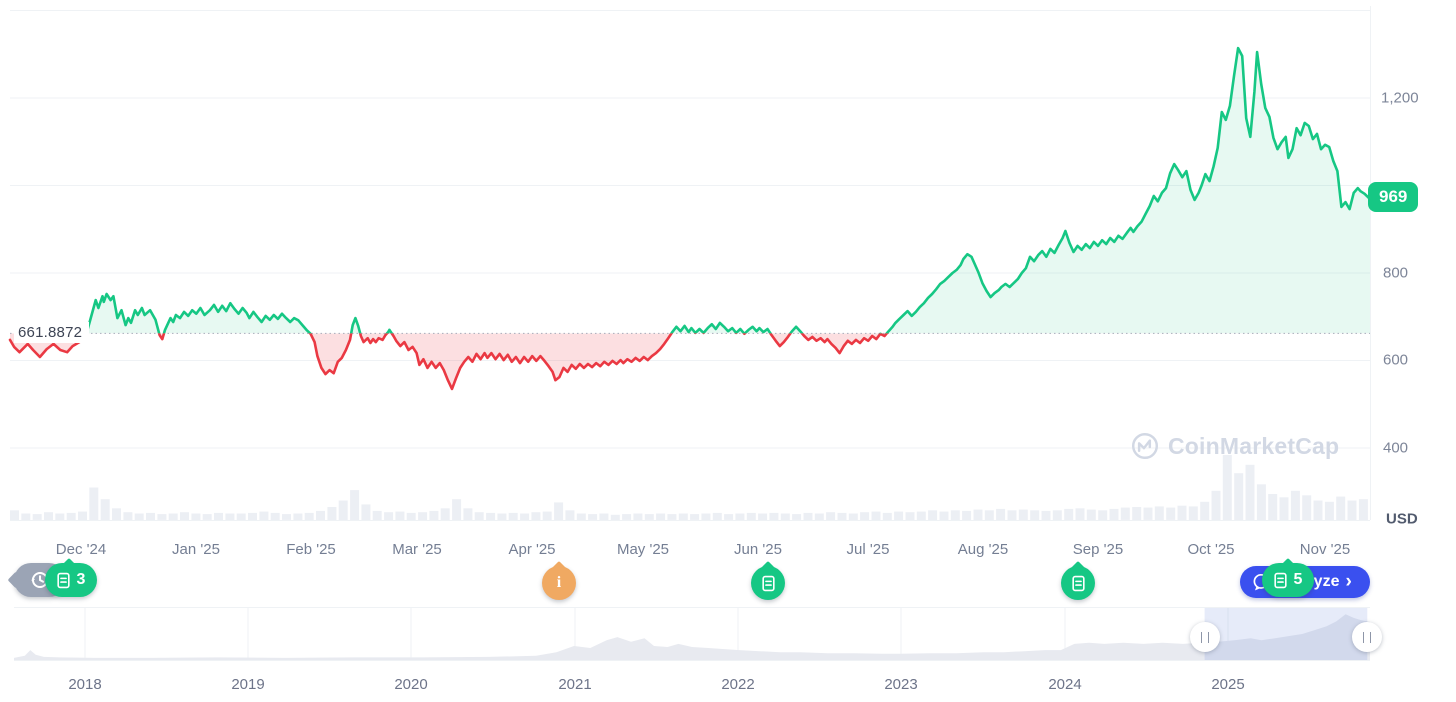  I want to click on coinmarketcap-watermark: CoinMarketCap, so click(1234, 446).